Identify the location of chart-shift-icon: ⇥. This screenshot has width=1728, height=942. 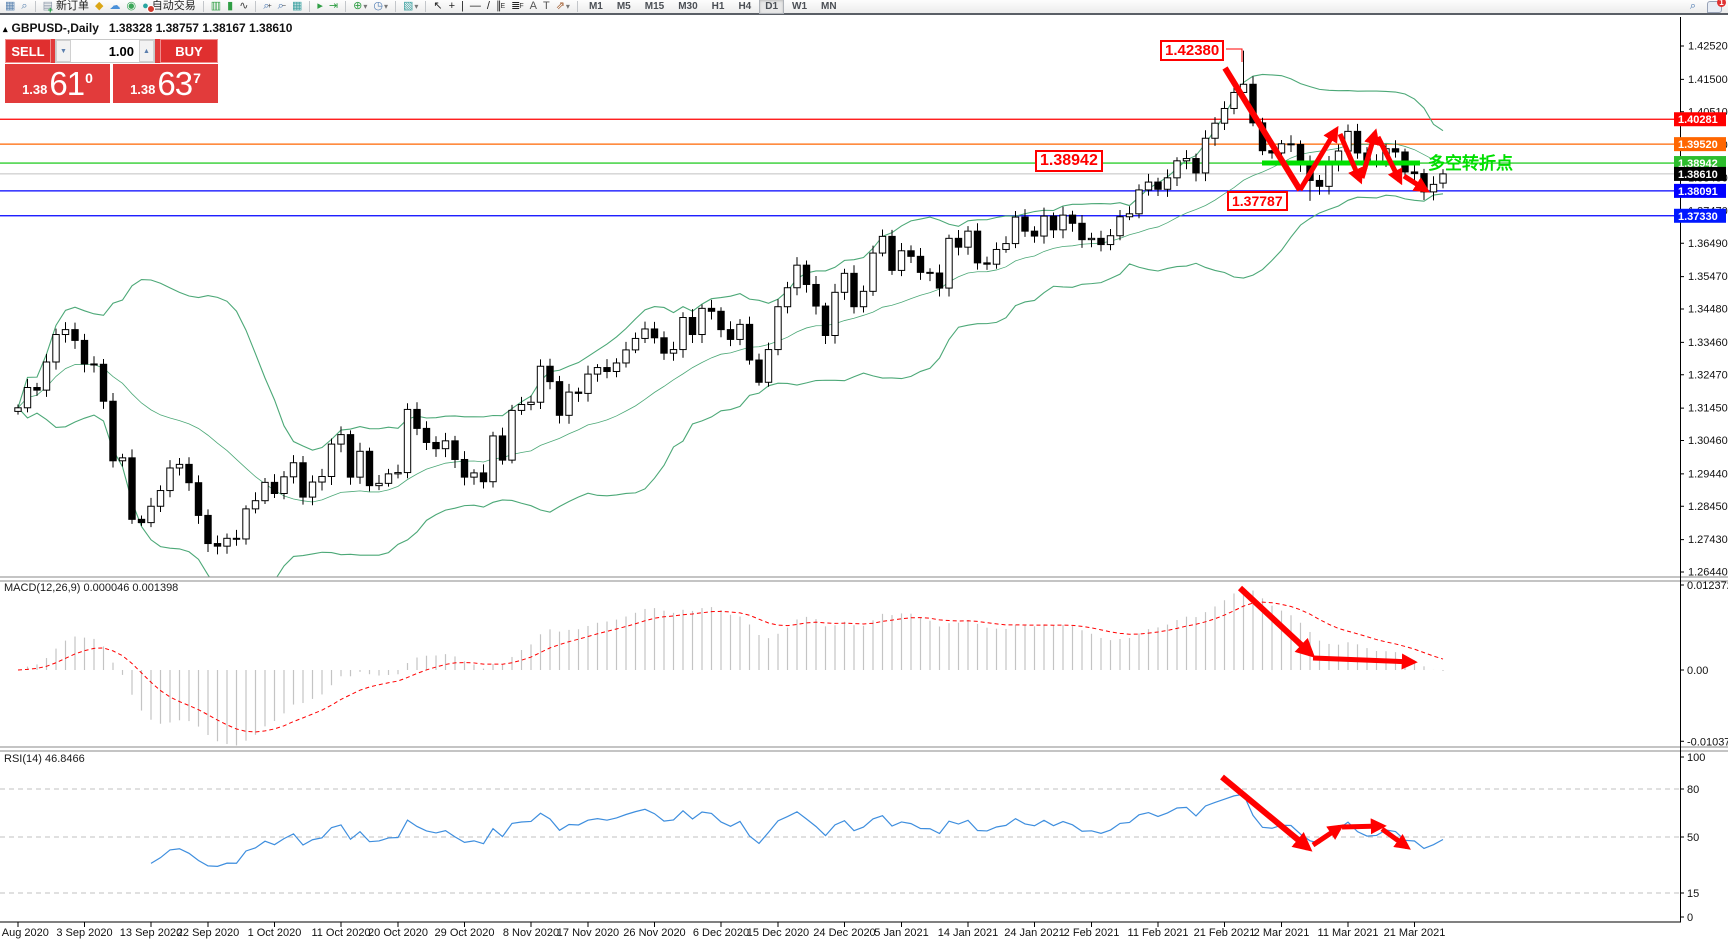
(333, 6).